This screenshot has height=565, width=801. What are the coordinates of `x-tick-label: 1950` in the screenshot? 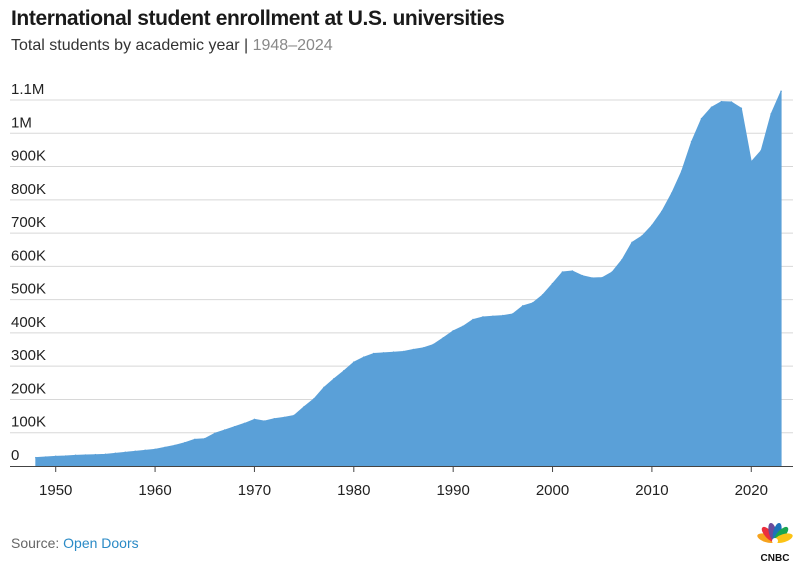 It's located at (55, 490).